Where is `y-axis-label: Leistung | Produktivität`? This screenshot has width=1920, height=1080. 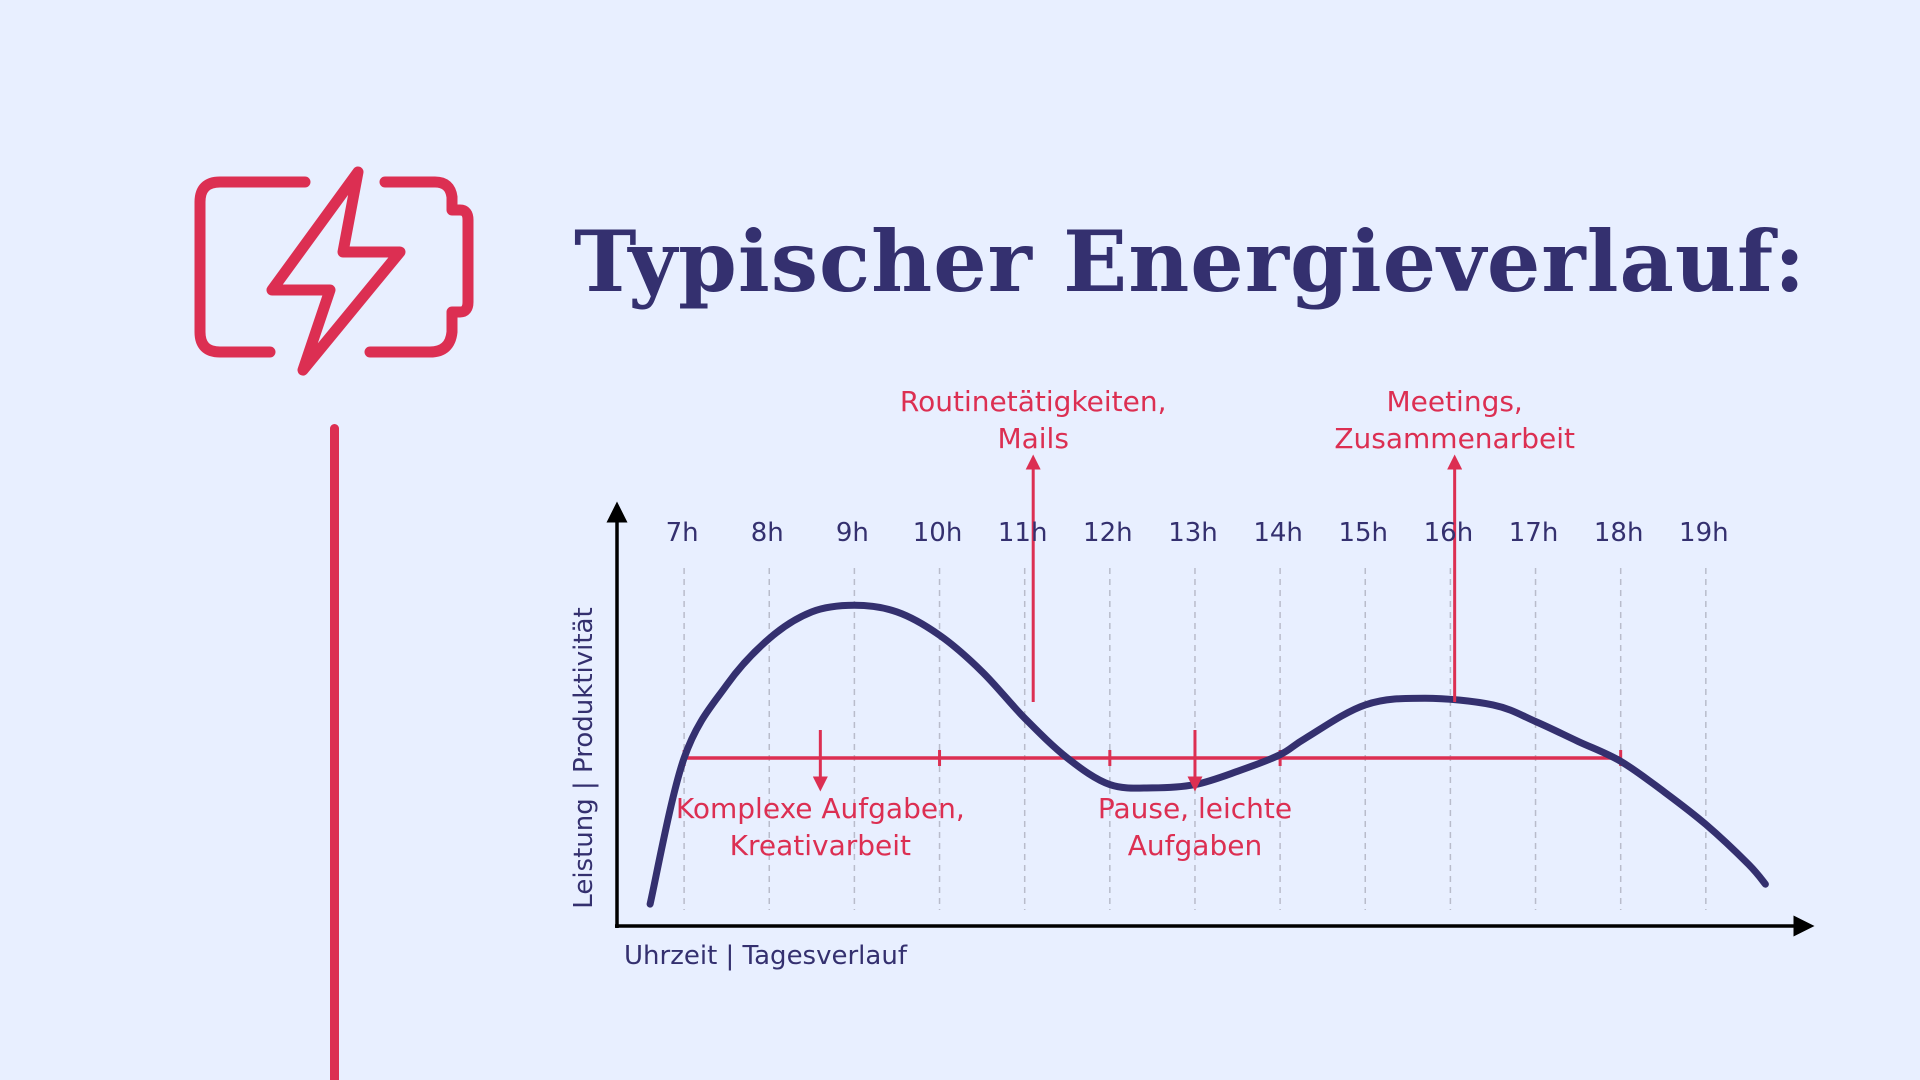
y-axis-label: Leistung | Produktivität is located at coordinates (584, 757).